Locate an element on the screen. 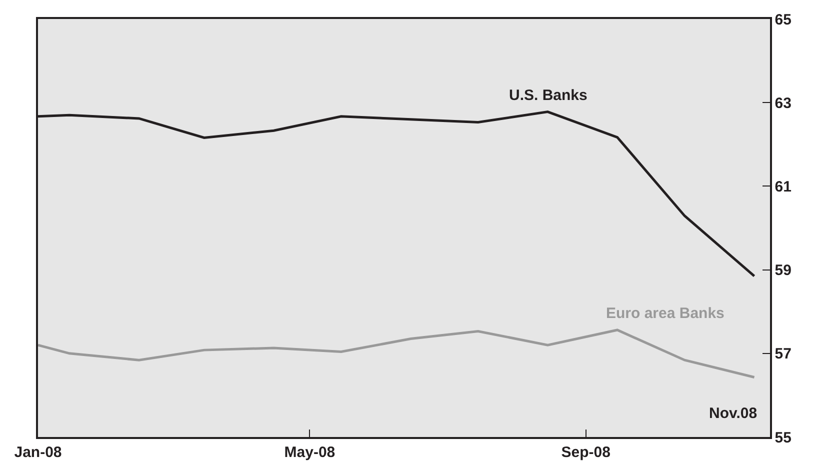 The image size is (827, 473). line-series is located at coordinates (397, 353).